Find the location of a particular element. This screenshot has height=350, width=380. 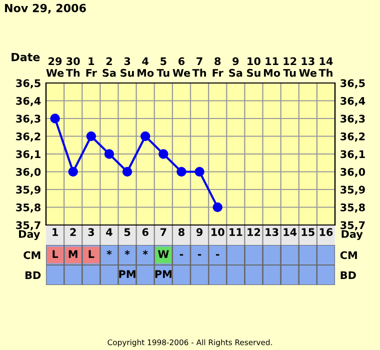

y-tick-label: 35,9 is located at coordinates (28, 190).